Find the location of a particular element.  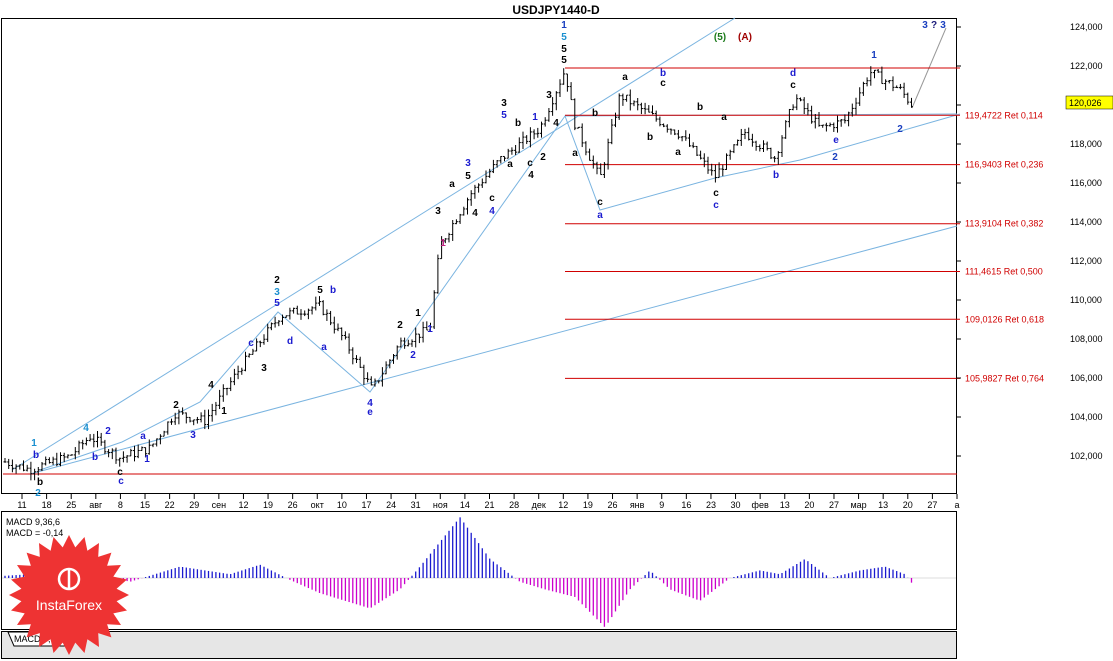

instaforex-logo-text: InstaForex is located at coordinates (69, 605).